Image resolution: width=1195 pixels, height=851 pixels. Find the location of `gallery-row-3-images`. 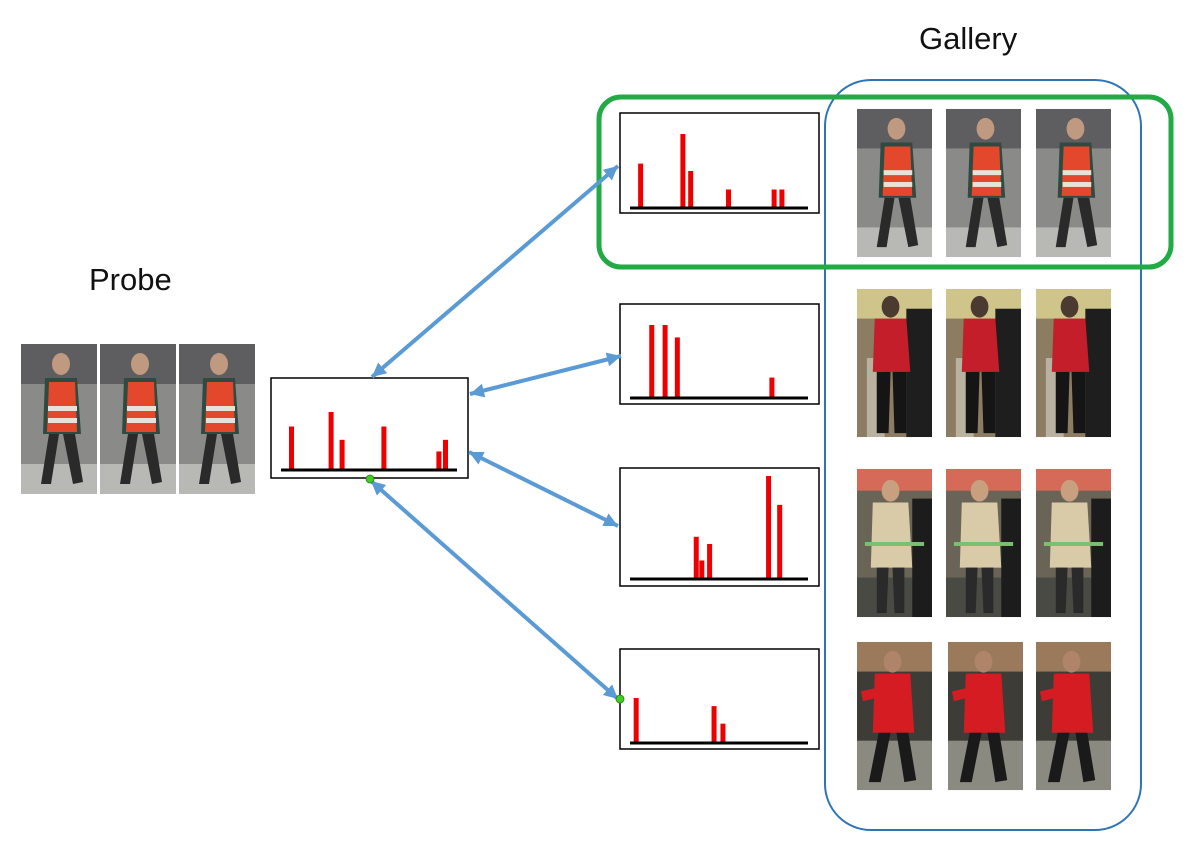

gallery-row-3-images is located at coordinates (984, 543).